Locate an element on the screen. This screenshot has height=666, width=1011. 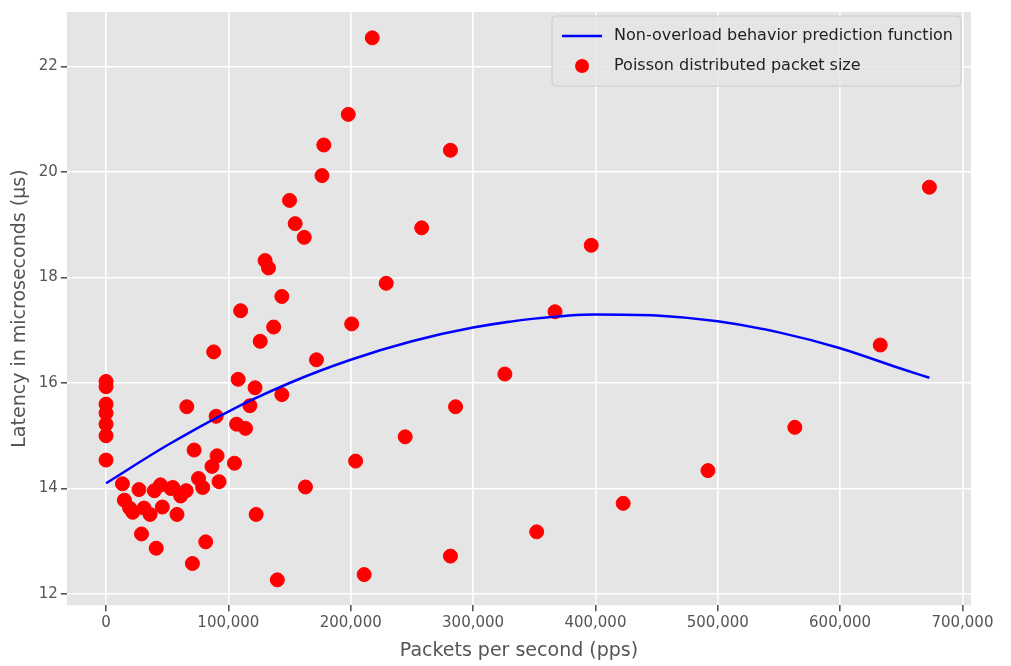
y-tick-label: 20 is located at coordinates (48, 170).